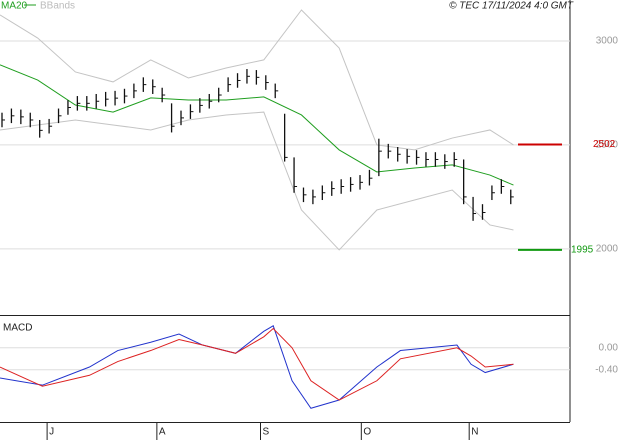 The image size is (627, 440). Describe the element at coordinates (606, 369) in the screenshot. I see `y-tick-label: -0.40` at that location.